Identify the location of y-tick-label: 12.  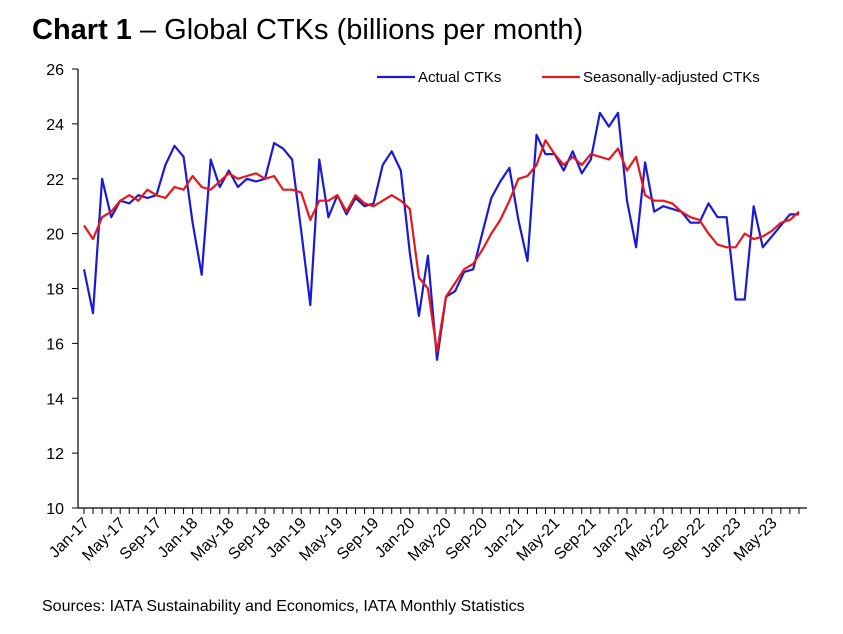
(55, 454).